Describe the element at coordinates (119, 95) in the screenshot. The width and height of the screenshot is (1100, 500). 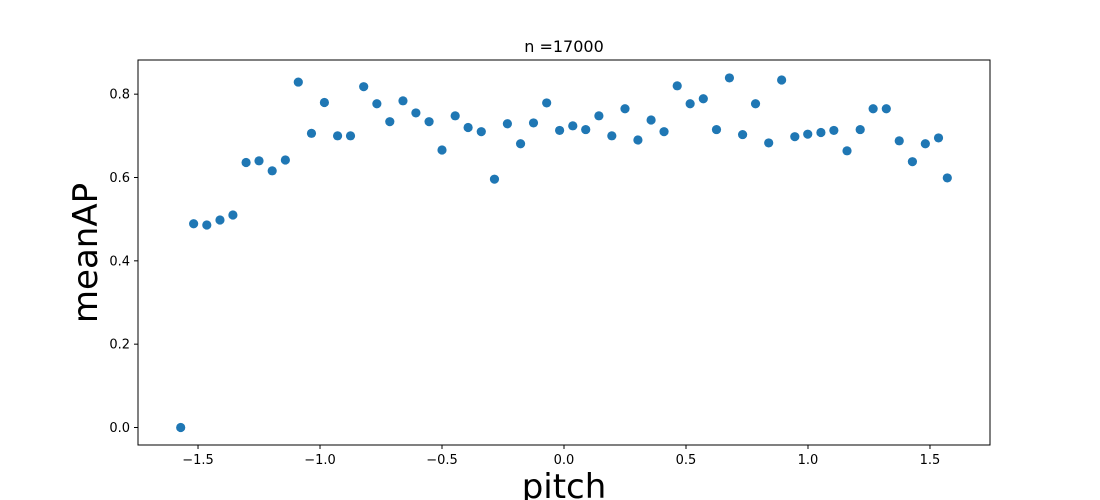
I see `y-tick-label: 0.8` at that location.